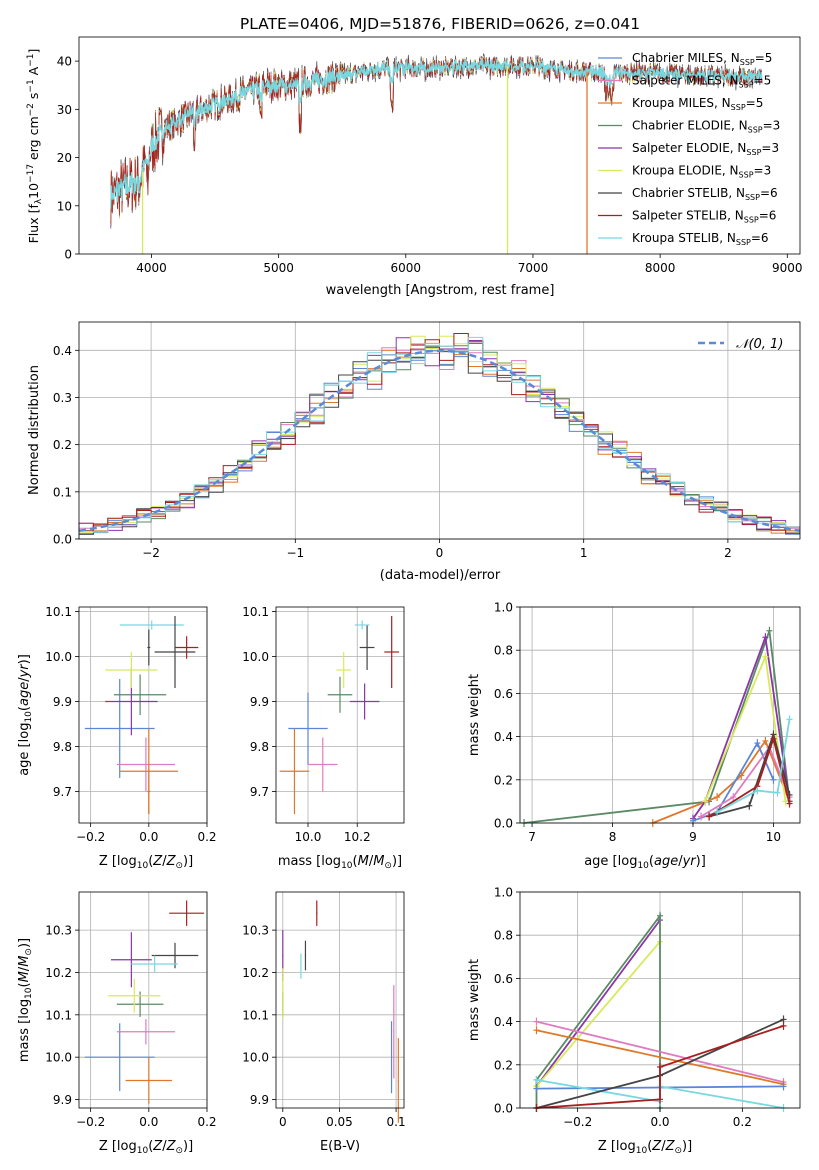 The height and width of the screenshot is (1170, 819). What do you see at coordinates (702, 59) in the screenshot?
I see `legend-label-chabrier-miles: Chabrier MILES, NSSP=5` at bounding box center [702, 59].